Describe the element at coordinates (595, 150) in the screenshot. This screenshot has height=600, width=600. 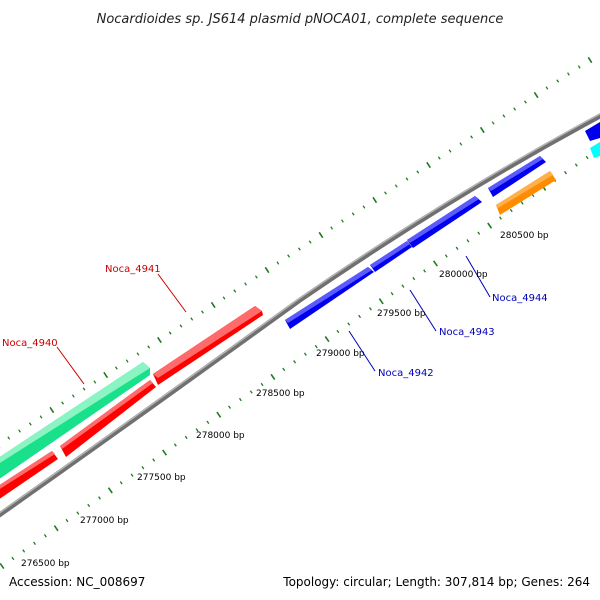
I see `gene-cyan` at that location.